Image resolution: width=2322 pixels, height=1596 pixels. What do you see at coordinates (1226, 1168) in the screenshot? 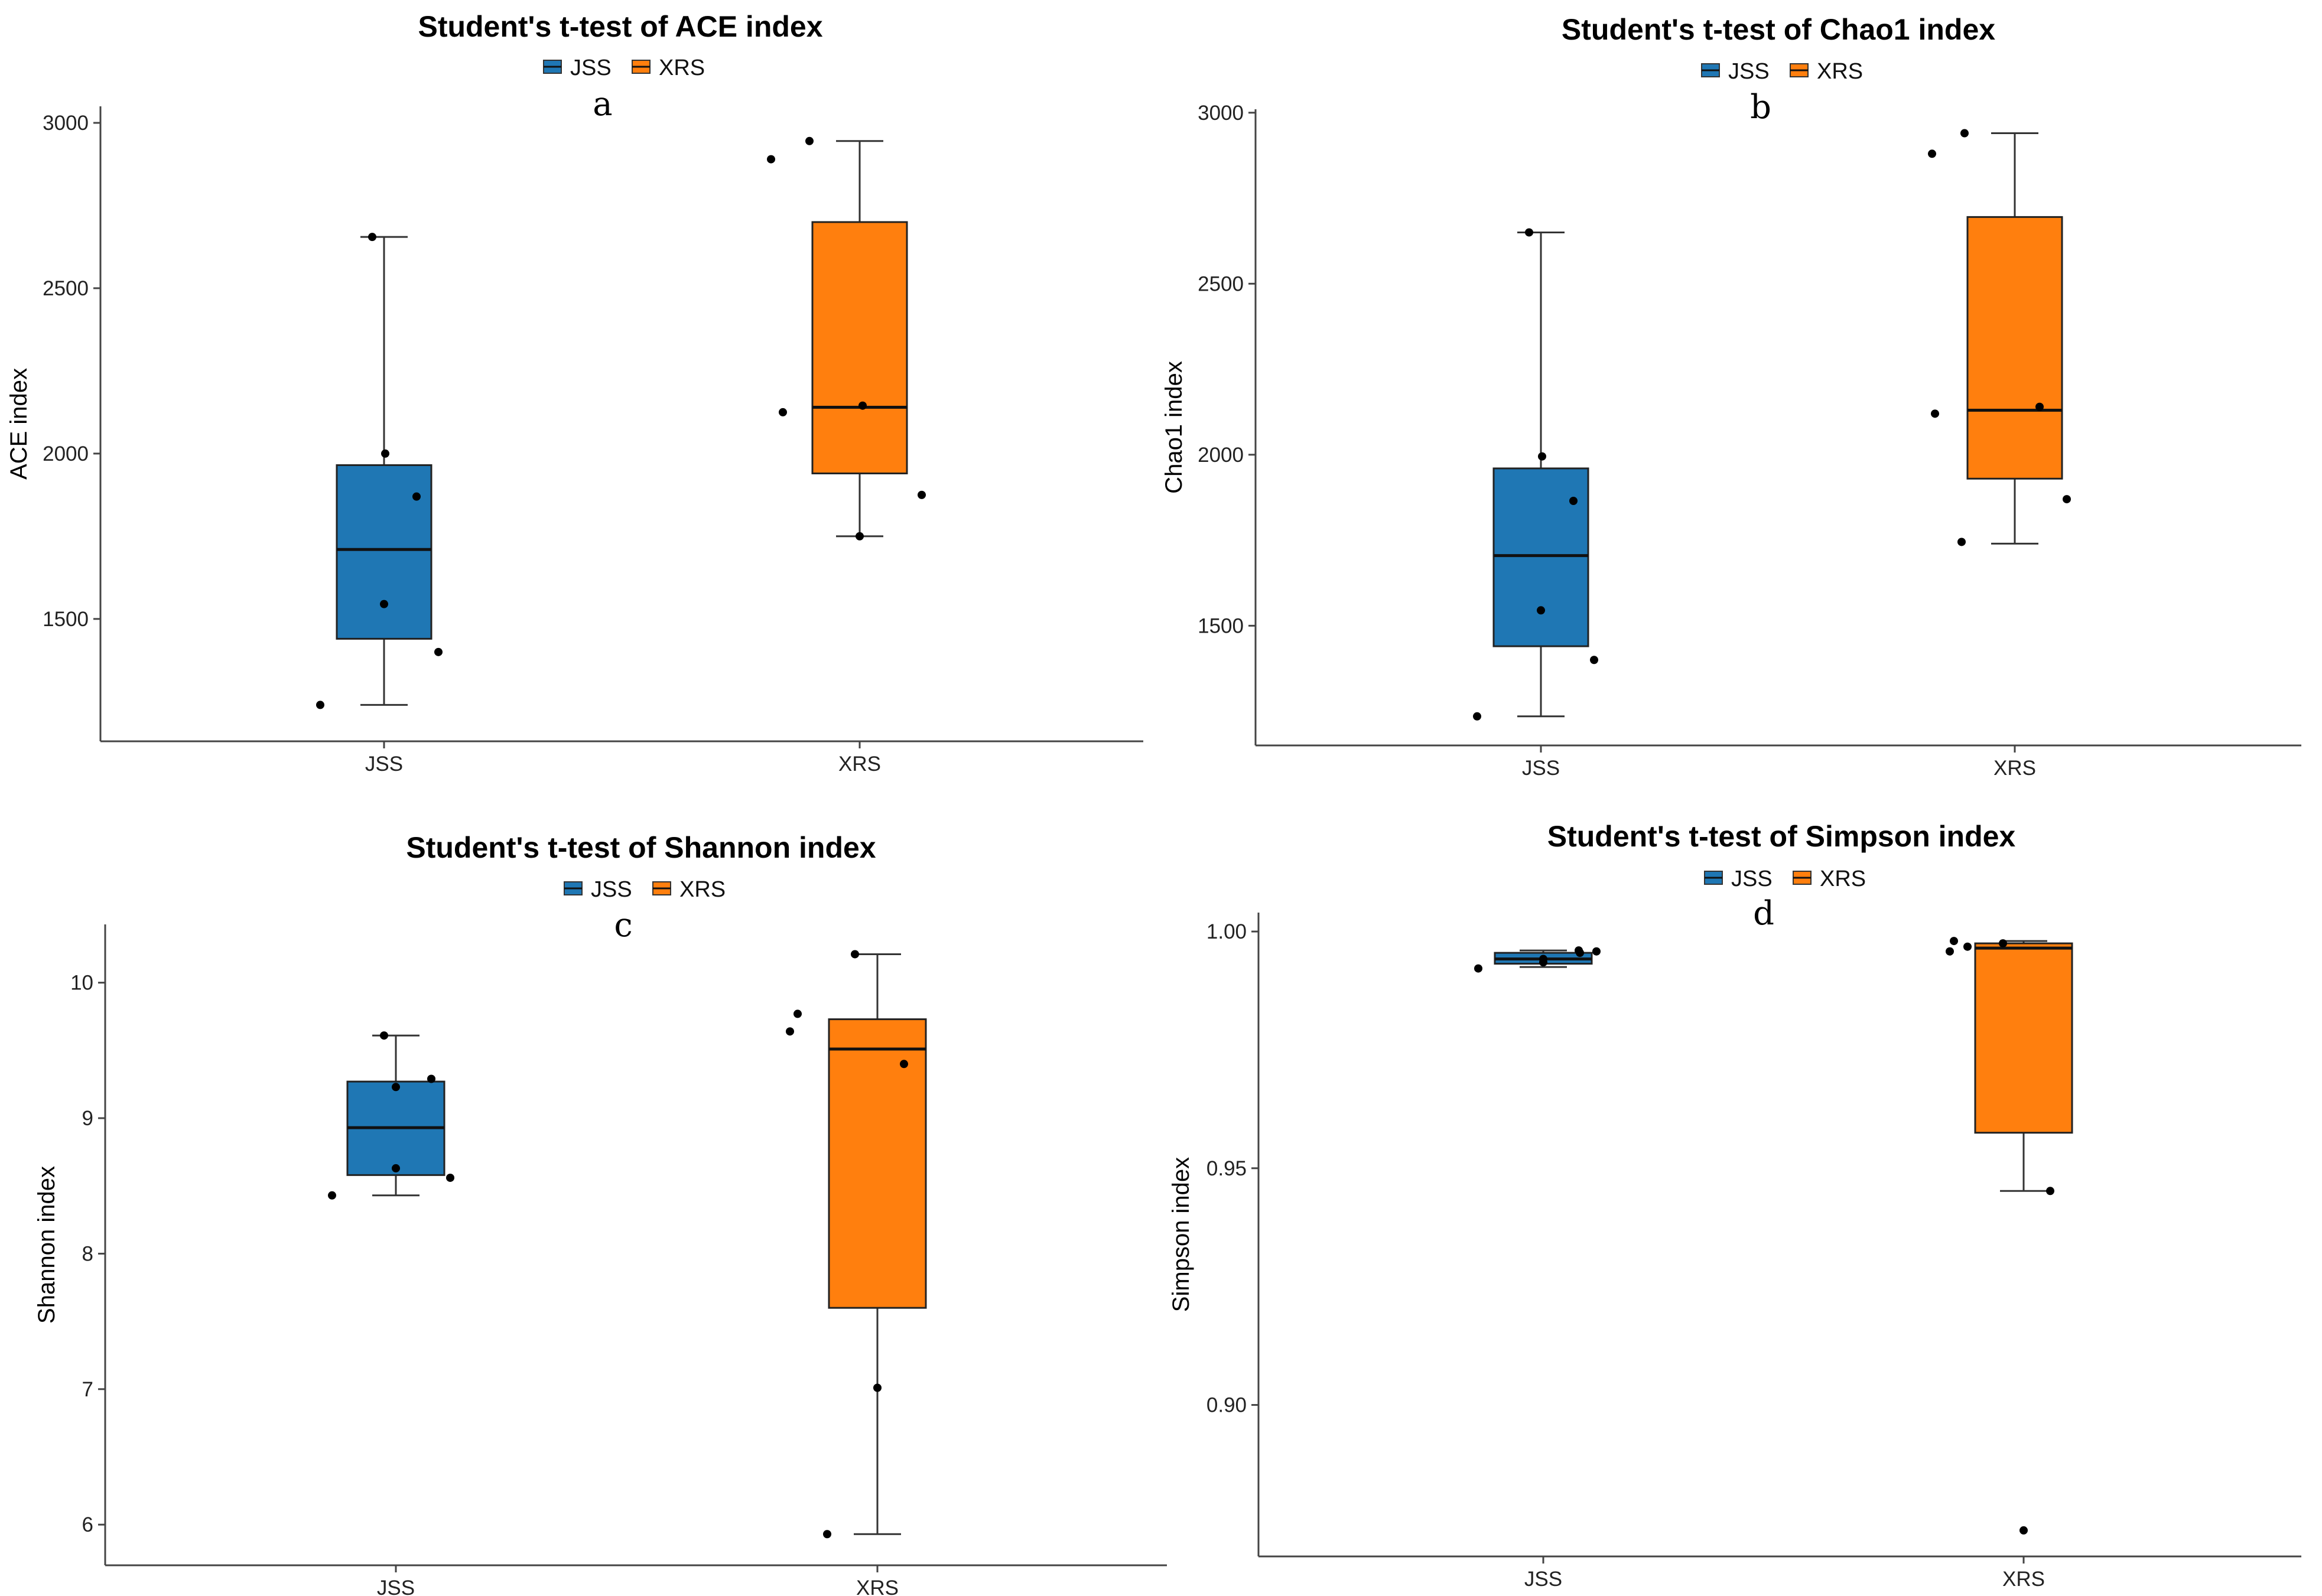
I see `panel-d-y-tick-label: 0.95` at bounding box center [1226, 1168].